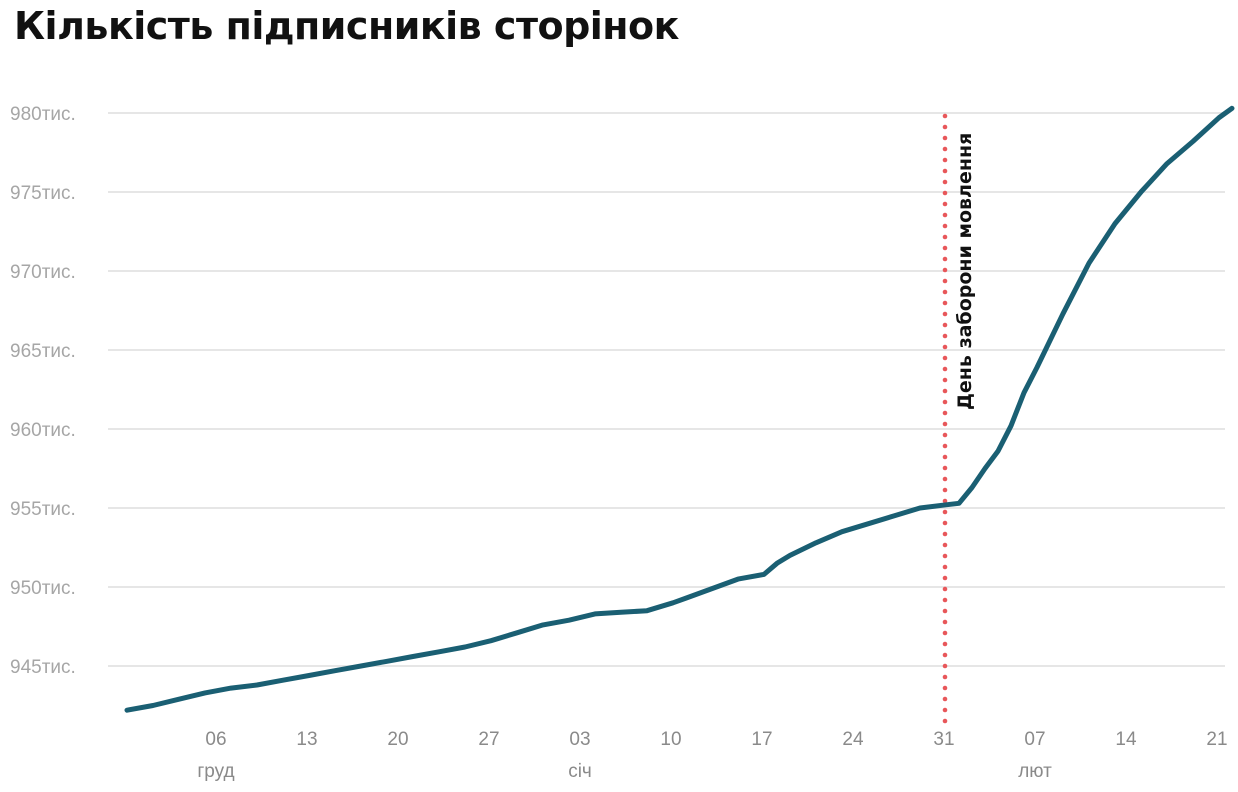 The height and width of the screenshot is (792, 1238). I want to click on x-tick-label: 07, so click(1034, 739).